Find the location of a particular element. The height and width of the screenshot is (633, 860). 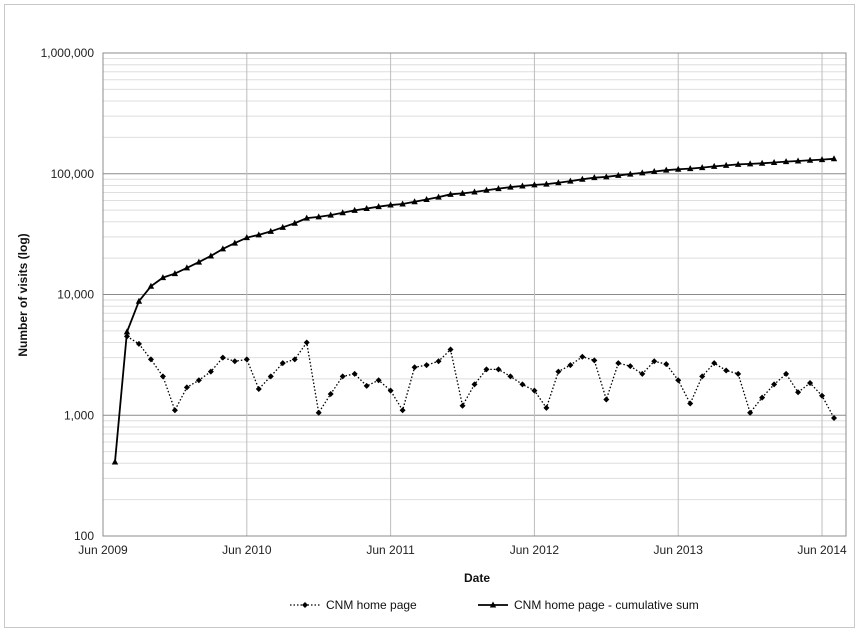

x-tick-label: Jun 2010 is located at coordinates (247, 550).